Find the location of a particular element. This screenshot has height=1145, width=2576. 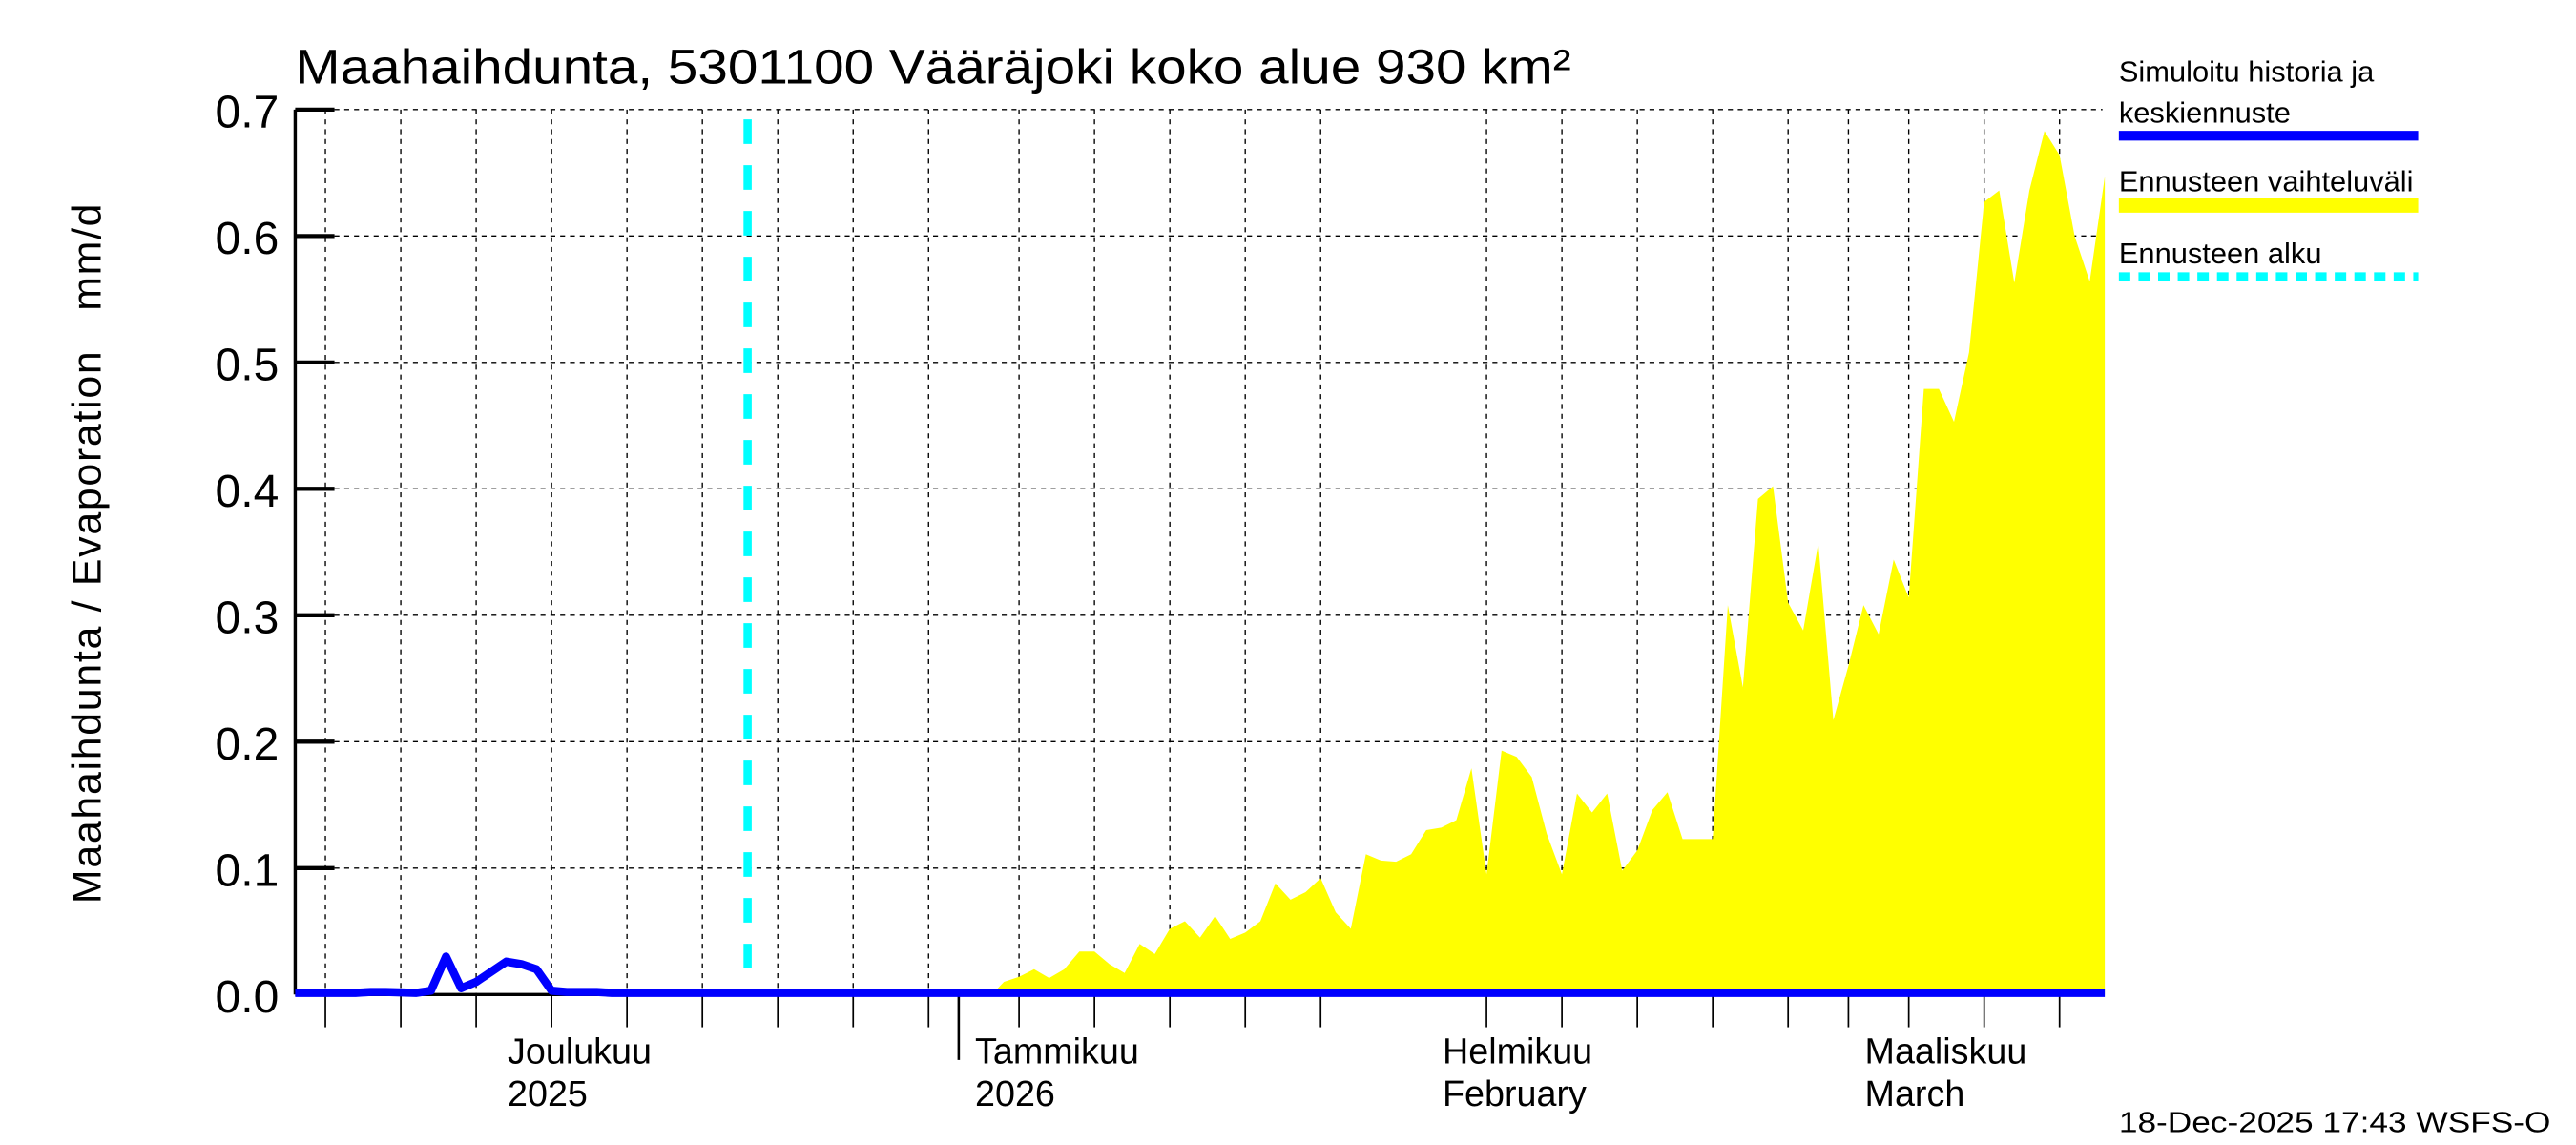

legend-label-sim-line2: keskiennuste is located at coordinates (2205, 113).